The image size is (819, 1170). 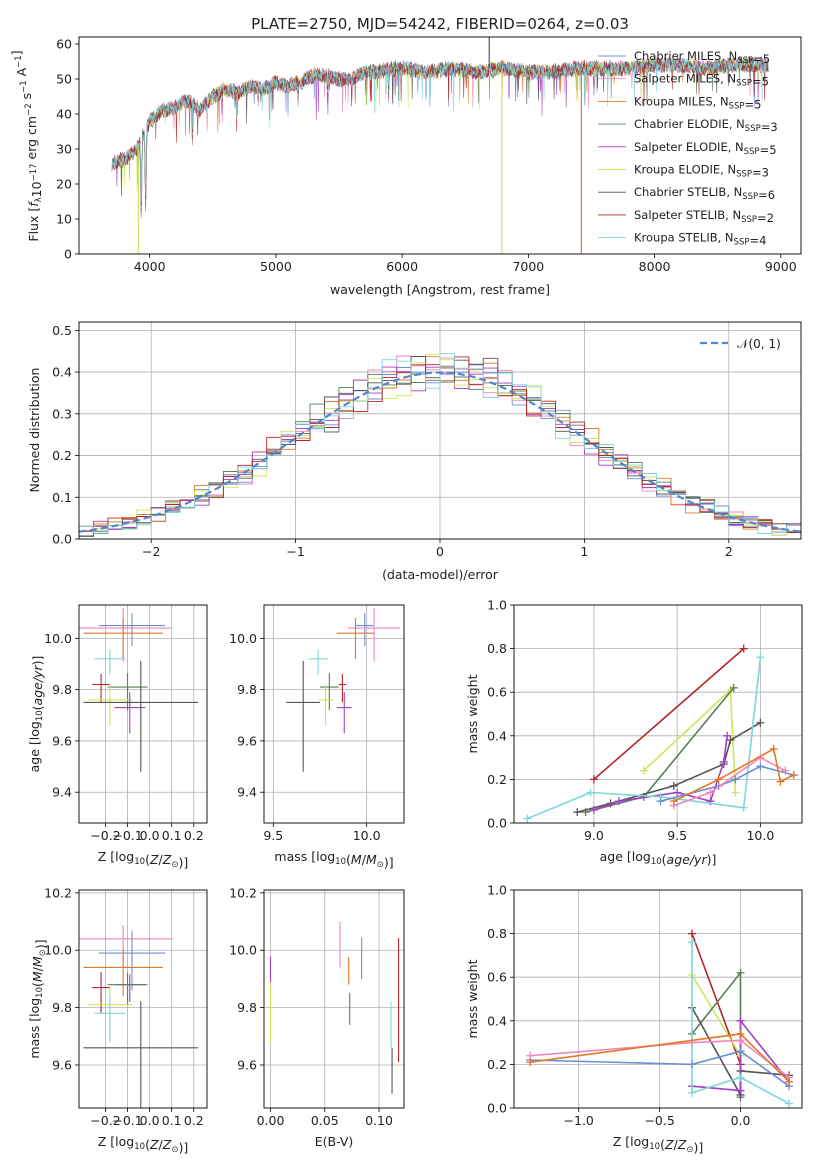 I want to click on axis-label-y: age [log10(age/yr)], so click(x=36, y=714).